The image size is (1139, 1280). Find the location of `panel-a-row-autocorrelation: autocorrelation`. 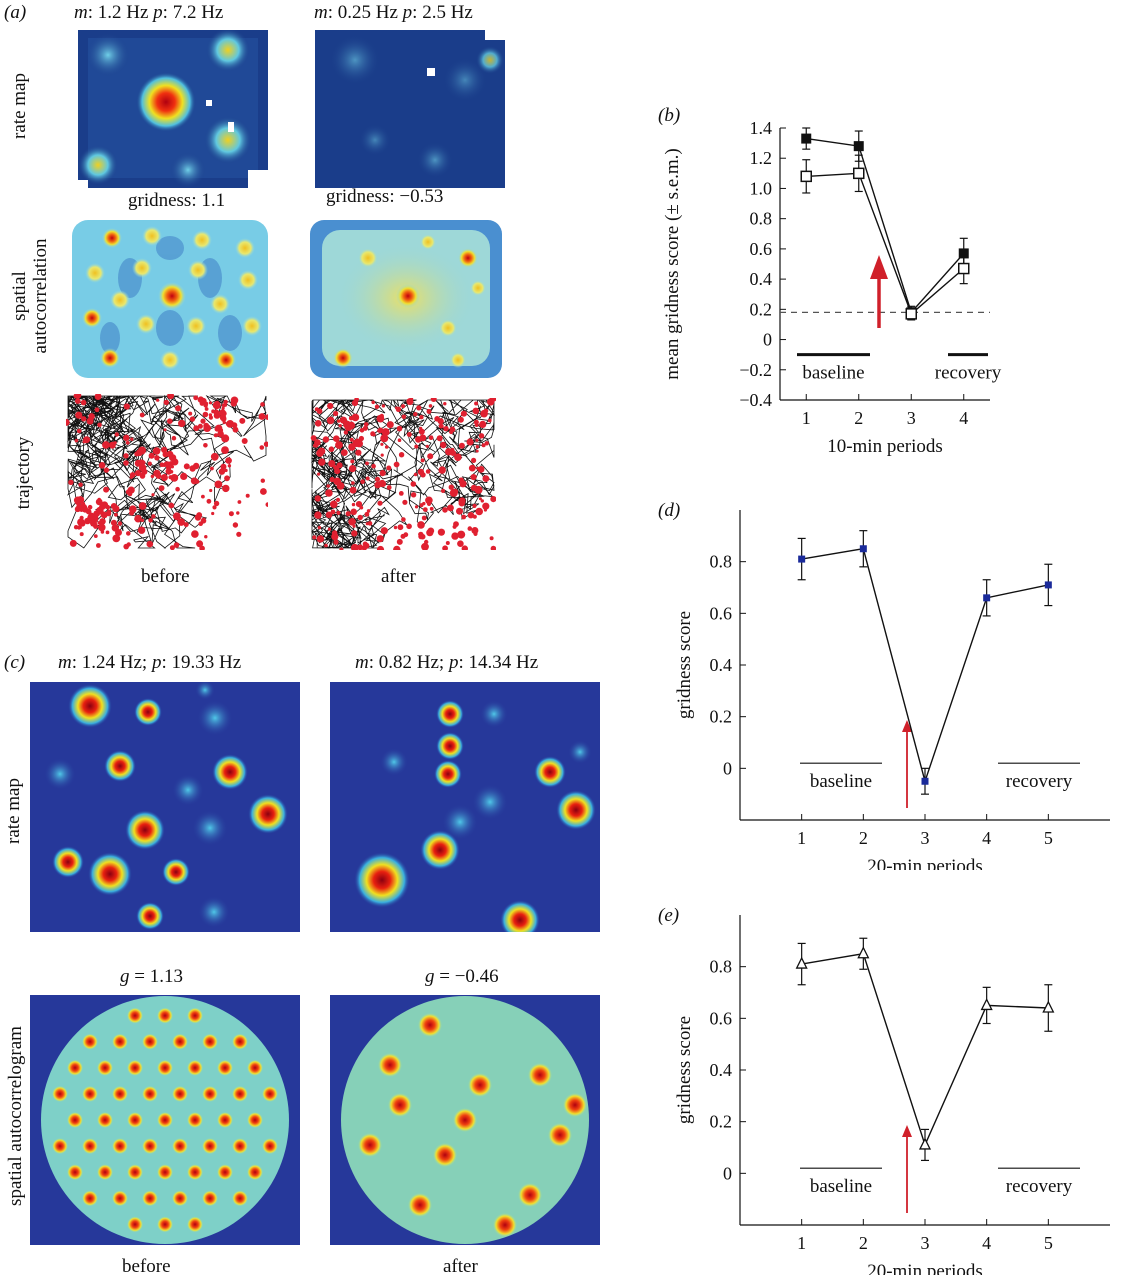

panel-a-row-autocorrelation: autocorrelation is located at coordinates (40, 296).